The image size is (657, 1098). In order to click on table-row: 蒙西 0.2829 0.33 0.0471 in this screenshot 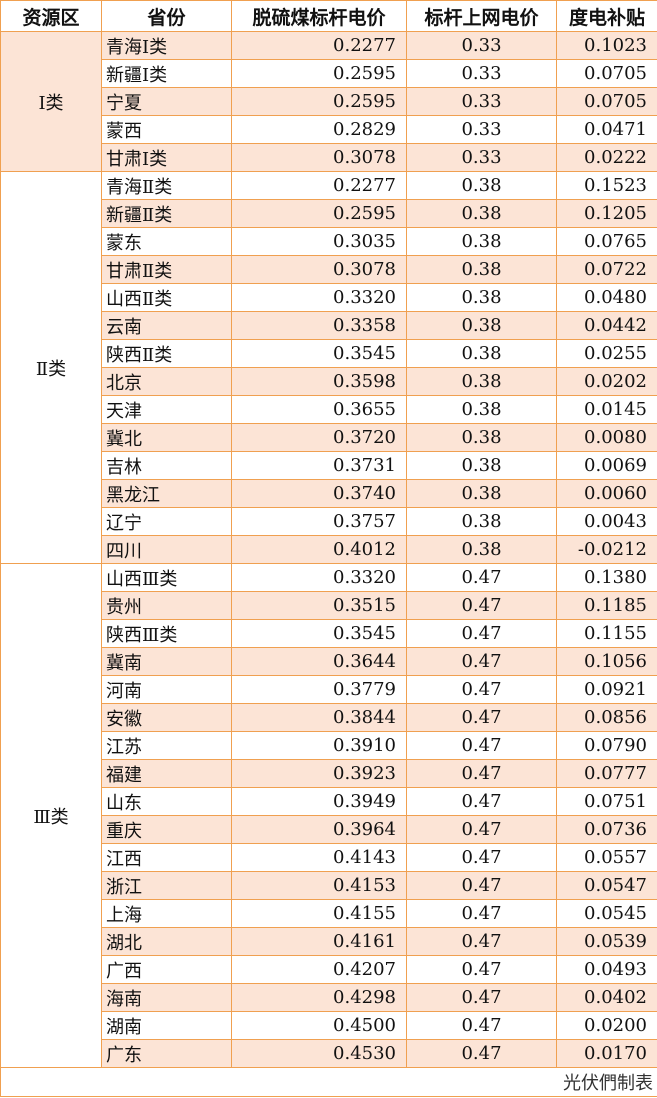, I will do `click(329, 129)`.